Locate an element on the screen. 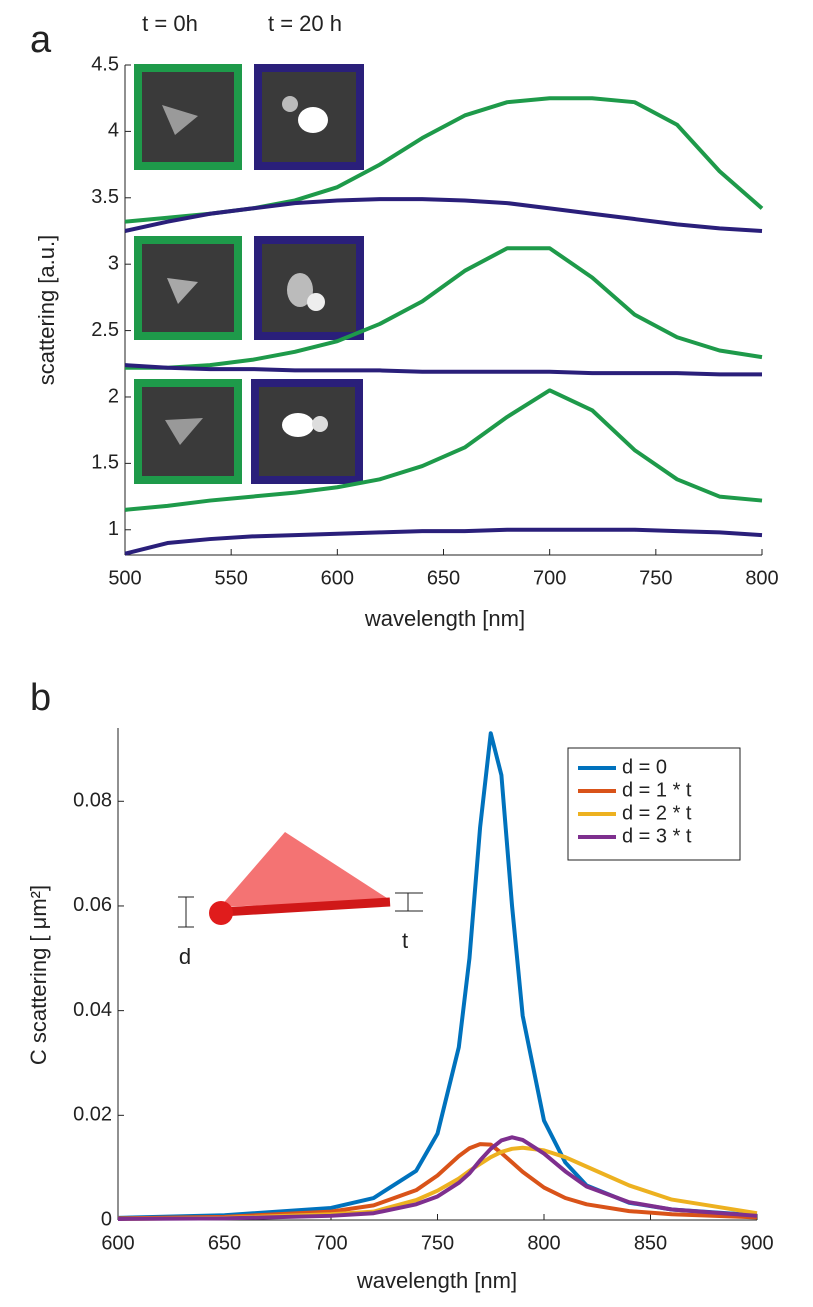 This screenshot has width=813, height=1307. d-bracket is located at coordinates (186, 912).